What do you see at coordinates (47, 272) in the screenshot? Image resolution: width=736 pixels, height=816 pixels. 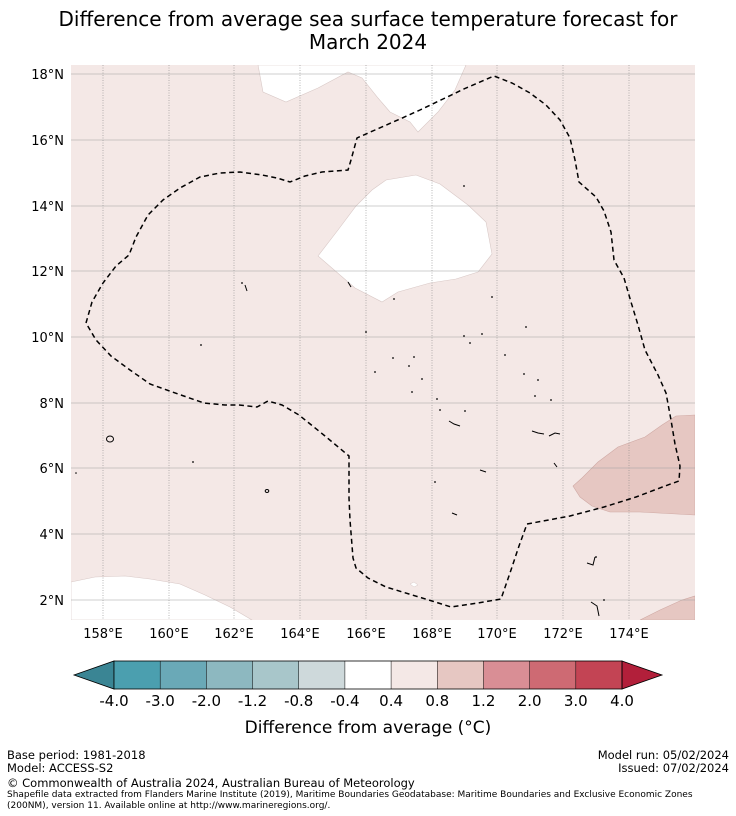 I see `lat-label: 12°N` at bounding box center [47, 272].